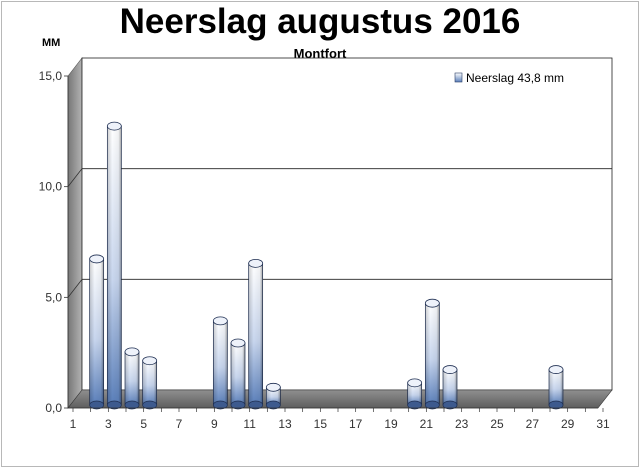 This screenshot has width=640, height=468. I want to click on x-tick-label: 21, so click(427, 424).